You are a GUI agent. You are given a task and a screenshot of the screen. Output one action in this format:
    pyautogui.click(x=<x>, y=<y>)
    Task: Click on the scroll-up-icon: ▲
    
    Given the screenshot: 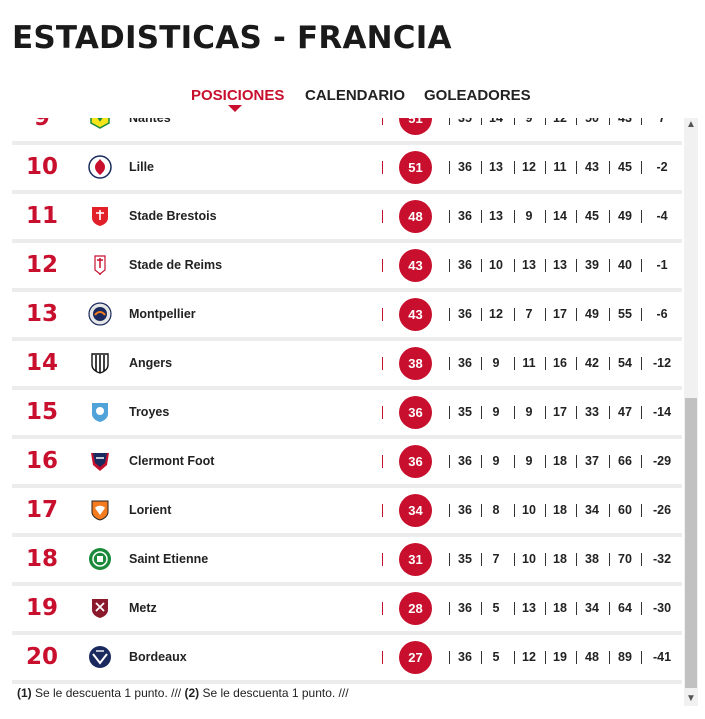 What is the action you would take?
    pyautogui.click(x=691, y=124)
    